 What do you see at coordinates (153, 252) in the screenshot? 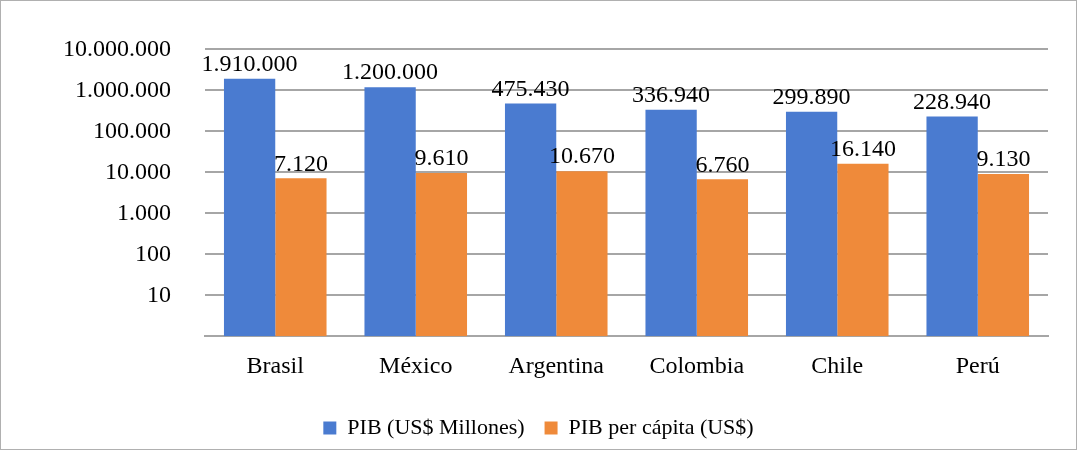
I see `y-tick-label: 100` at bounding box center [153, 252].